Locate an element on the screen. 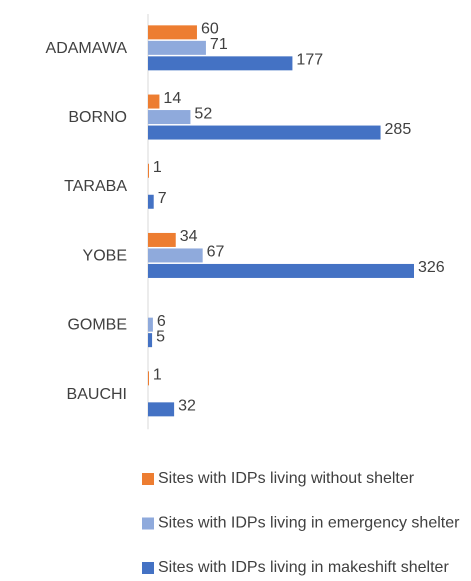 The image size is (471, 581). data-label: 60 is located at coordinates (210, 29).